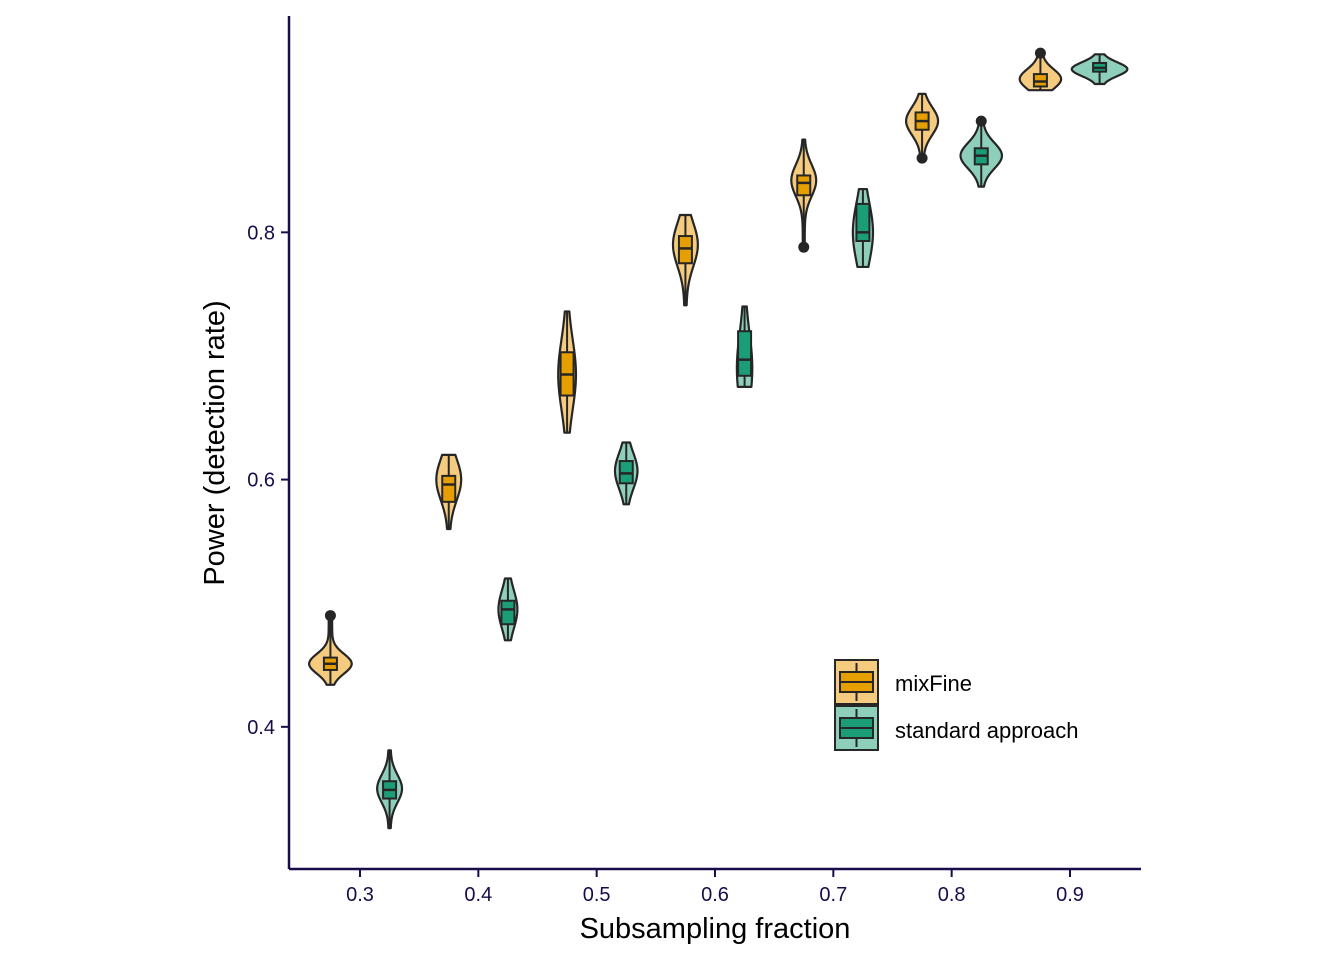 The image size is (1344, 960). I want to click on legend-item-mixfine: mixFine, so click(903, 682).